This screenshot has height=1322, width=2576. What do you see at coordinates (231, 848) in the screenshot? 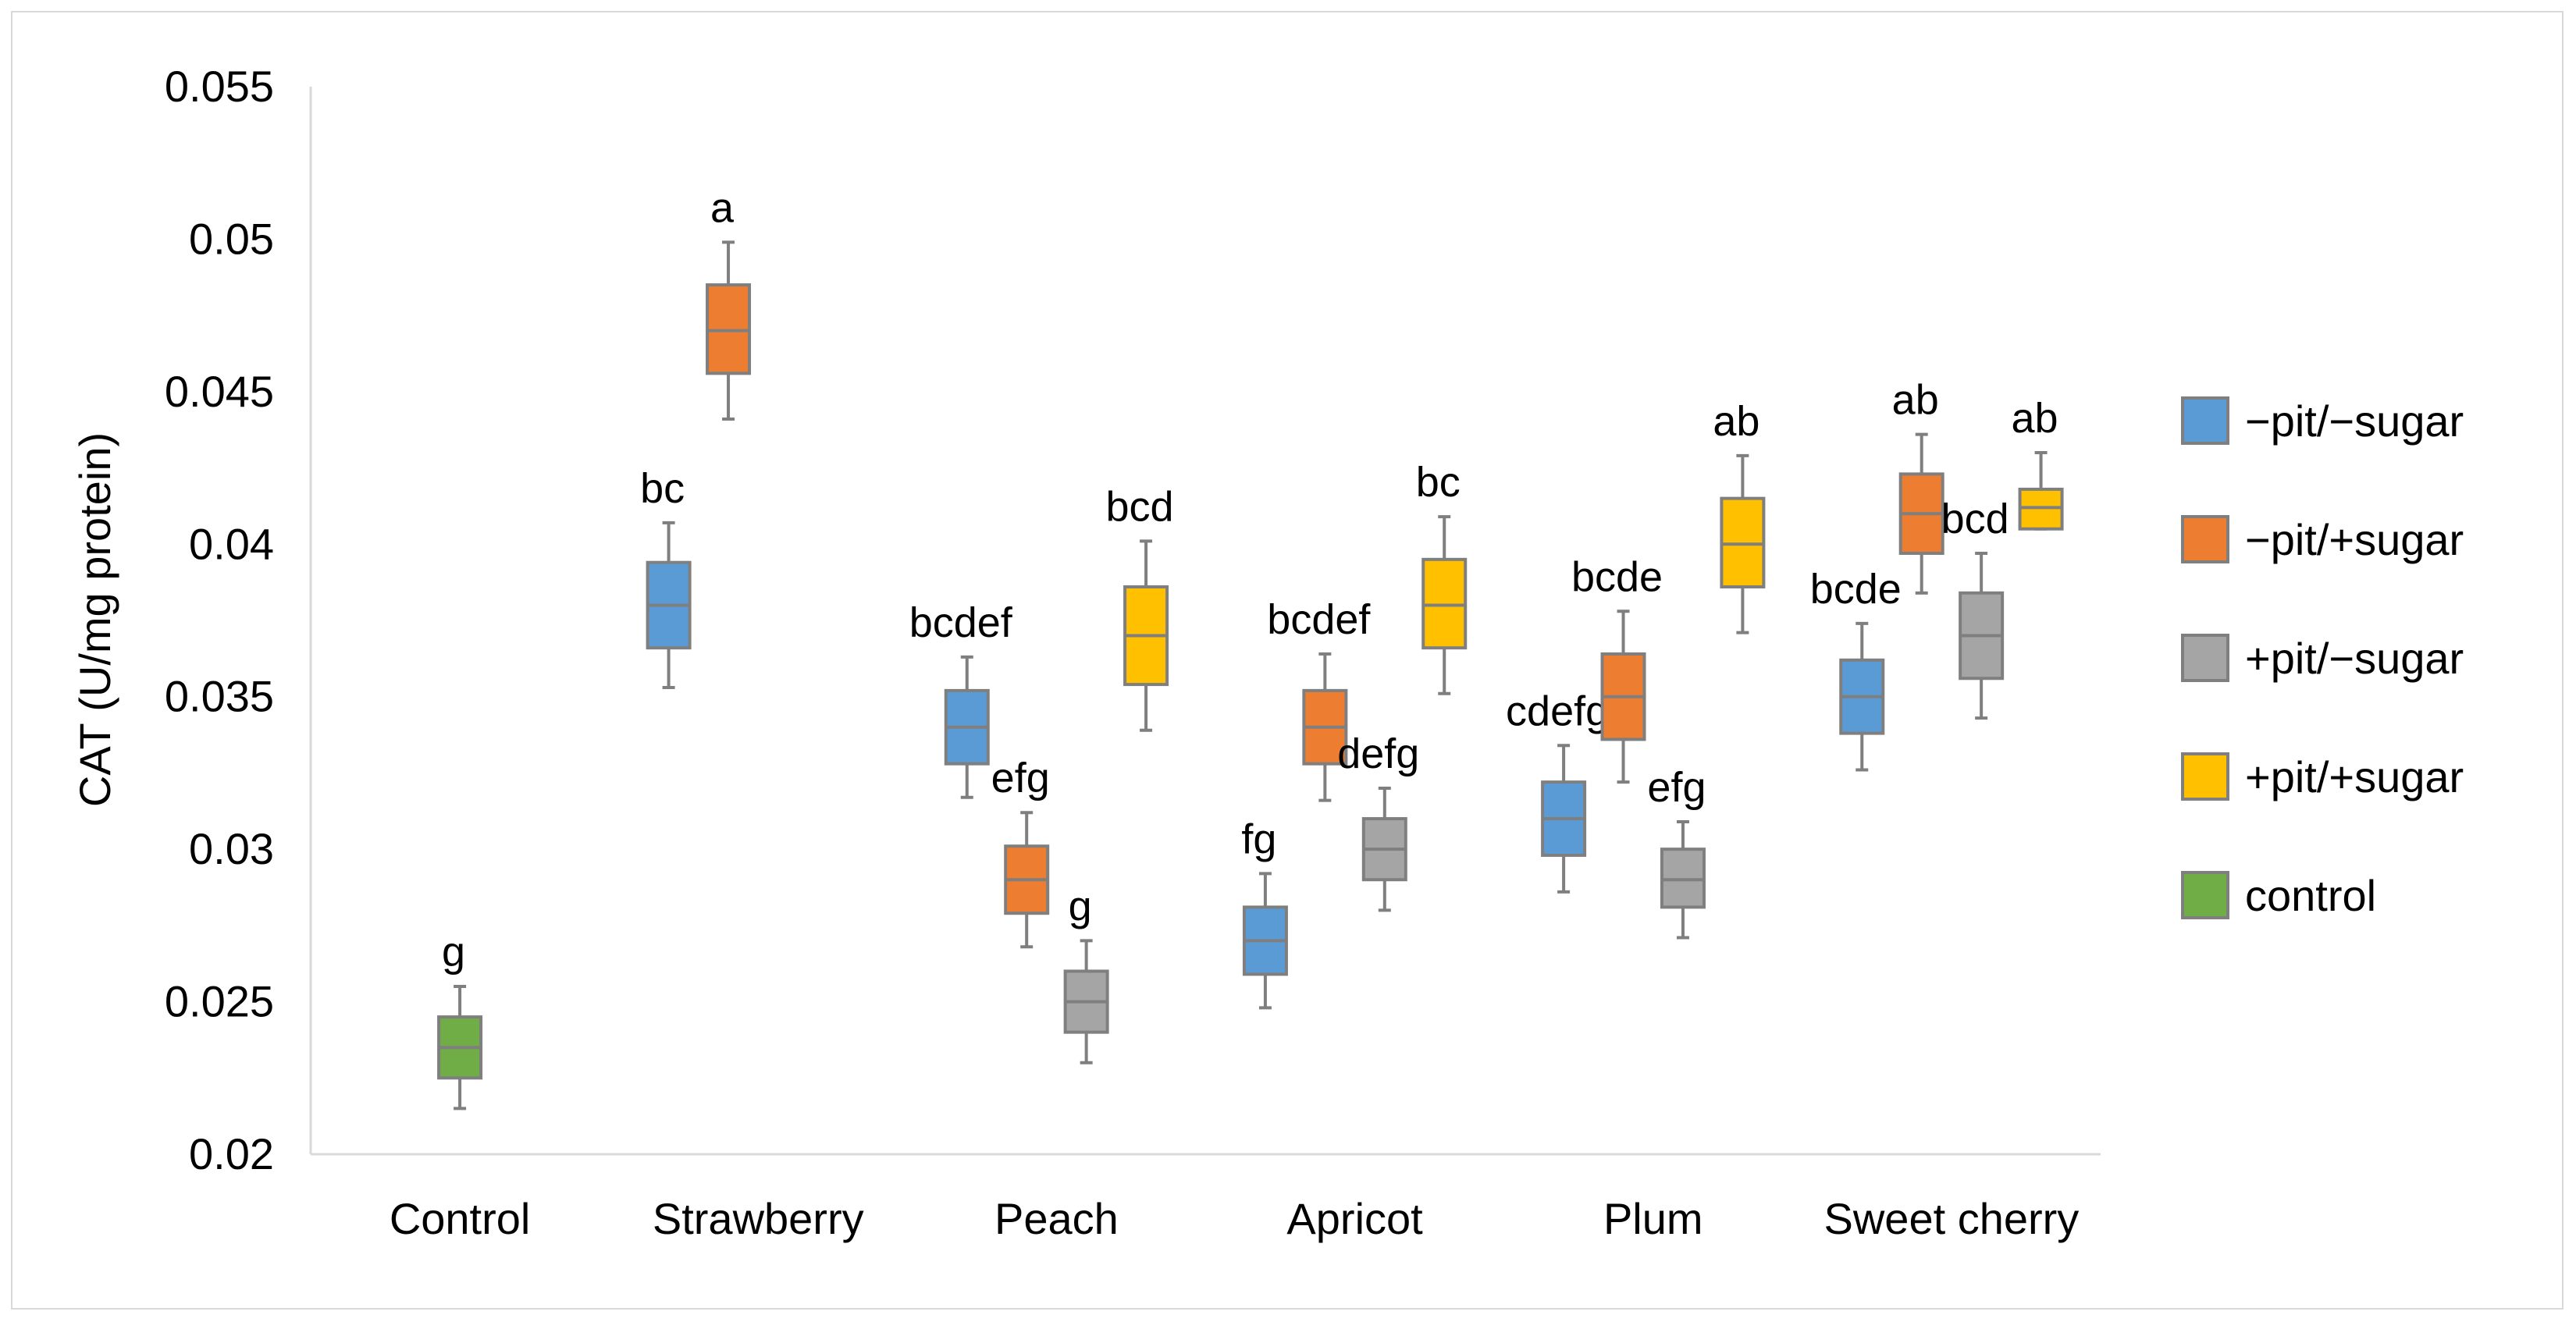
I see `y-tick-label: 0.03` at bounding box center [231, 848].